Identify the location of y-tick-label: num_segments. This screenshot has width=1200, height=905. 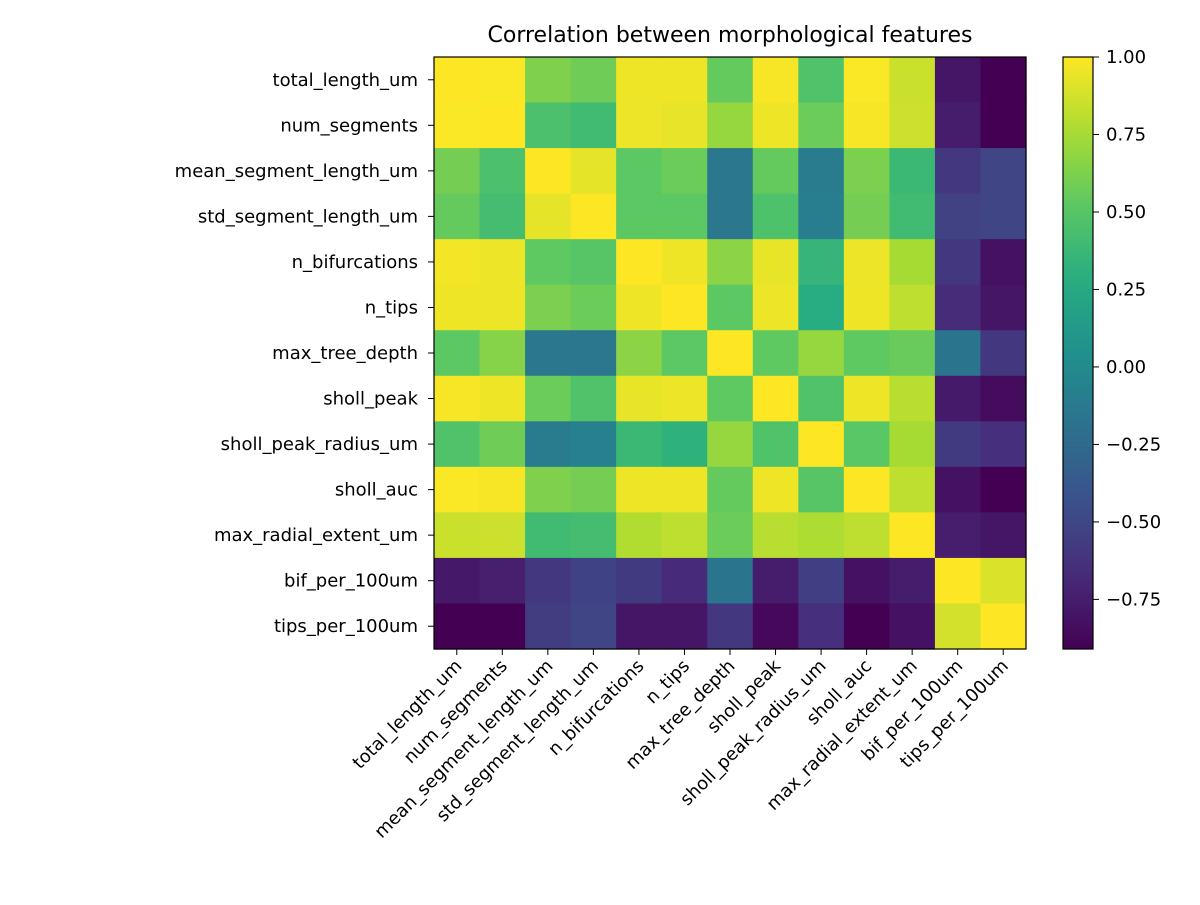
(349, 125).